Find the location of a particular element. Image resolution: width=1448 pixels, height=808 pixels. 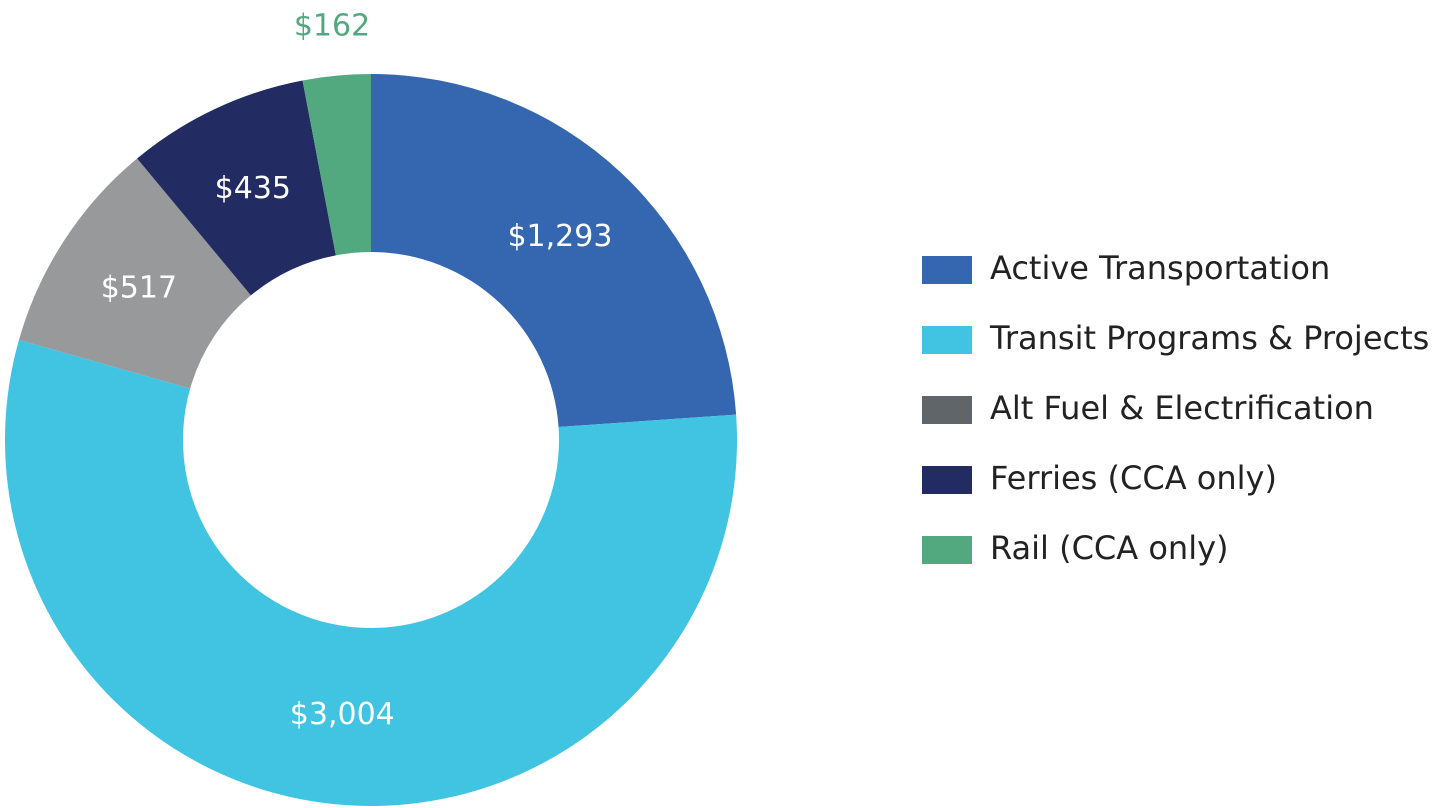

value-label: $3,004 is located at coordinates (342, 714).